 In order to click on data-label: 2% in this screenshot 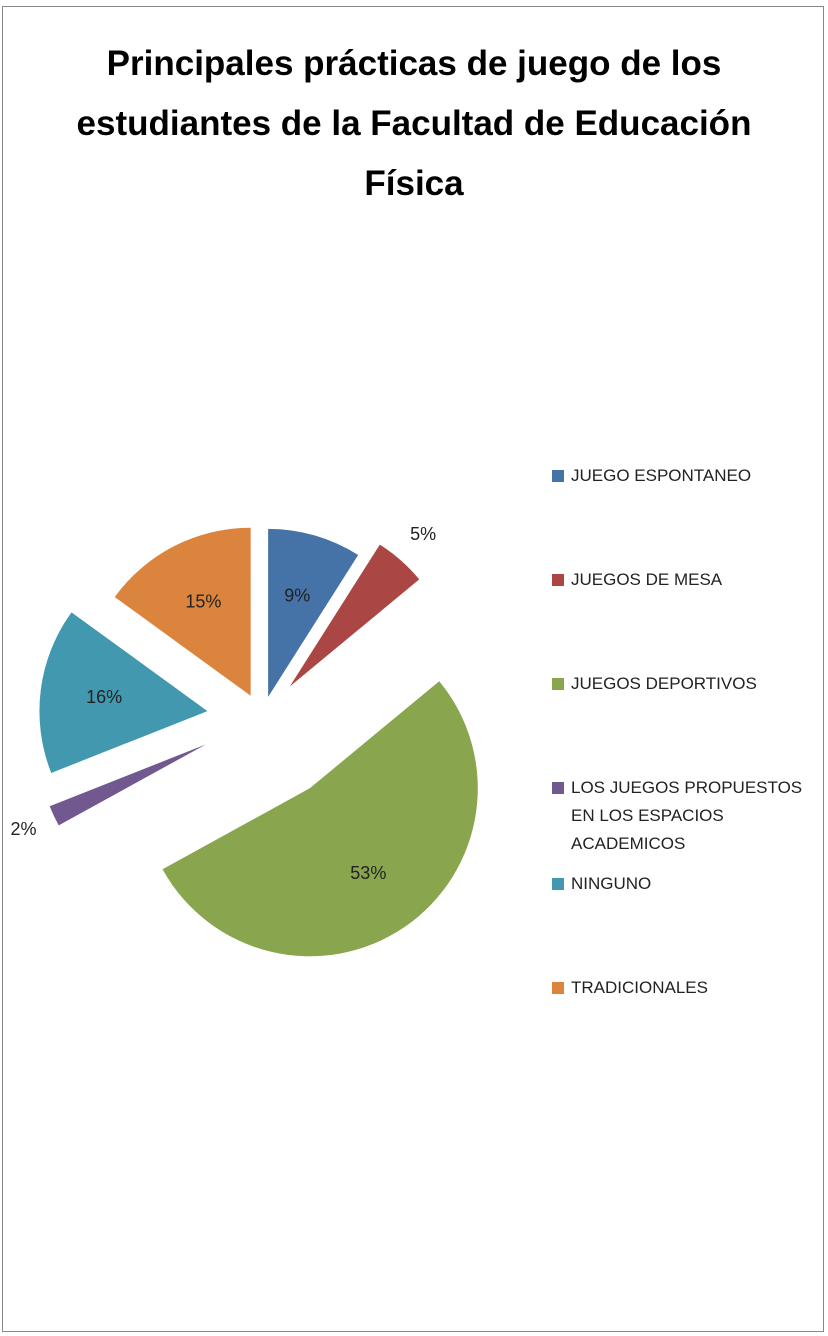, I will do `click(23, 829)`.